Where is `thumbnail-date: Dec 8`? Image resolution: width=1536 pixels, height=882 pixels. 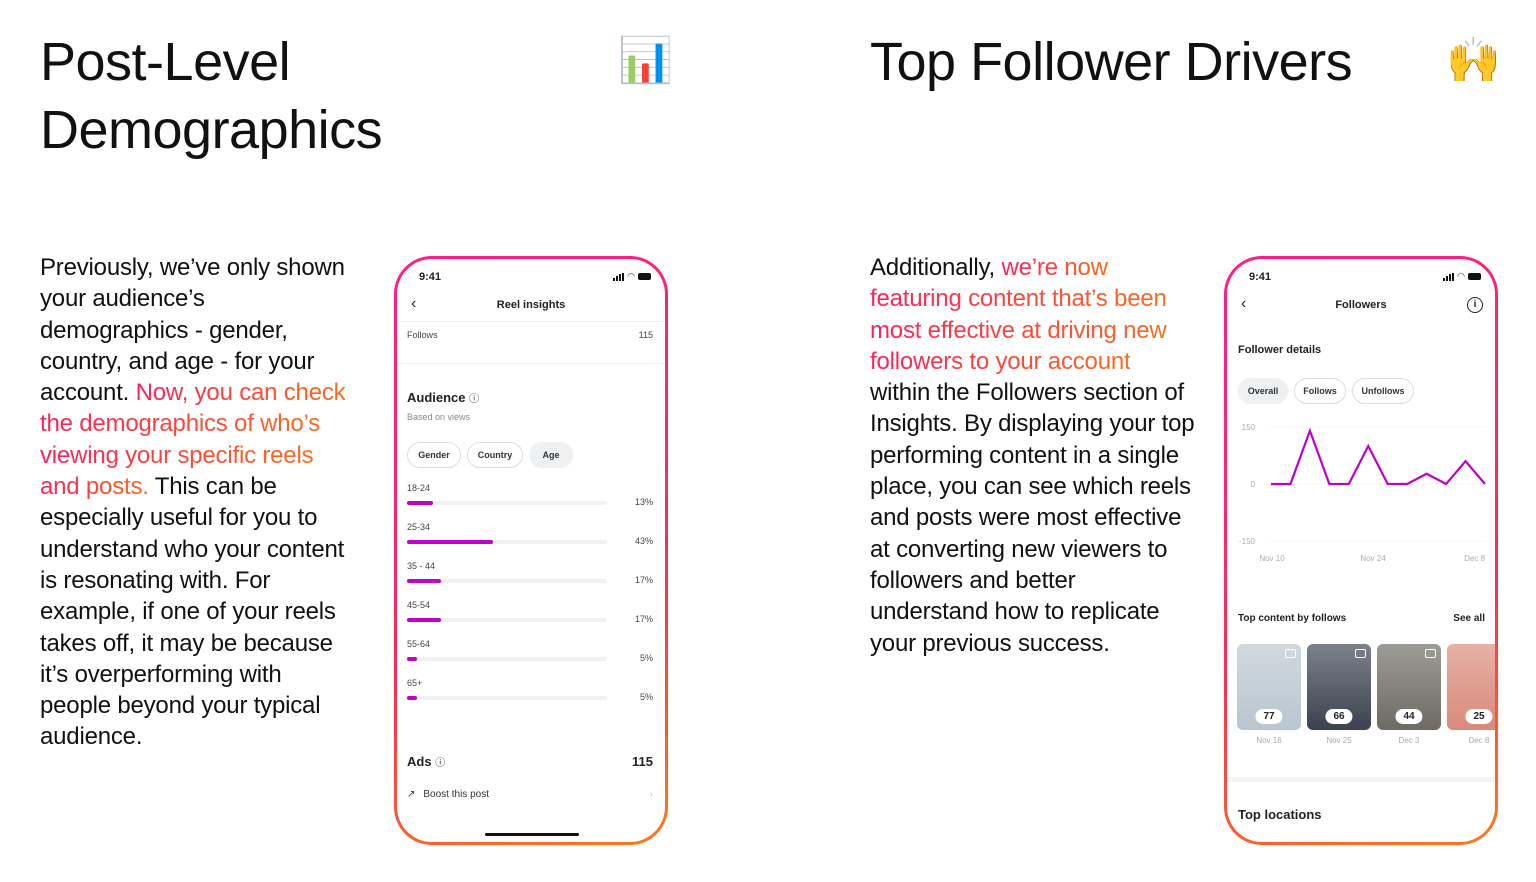 thumbnail-date: Dec 8 is located at coordinates (1479, 740).